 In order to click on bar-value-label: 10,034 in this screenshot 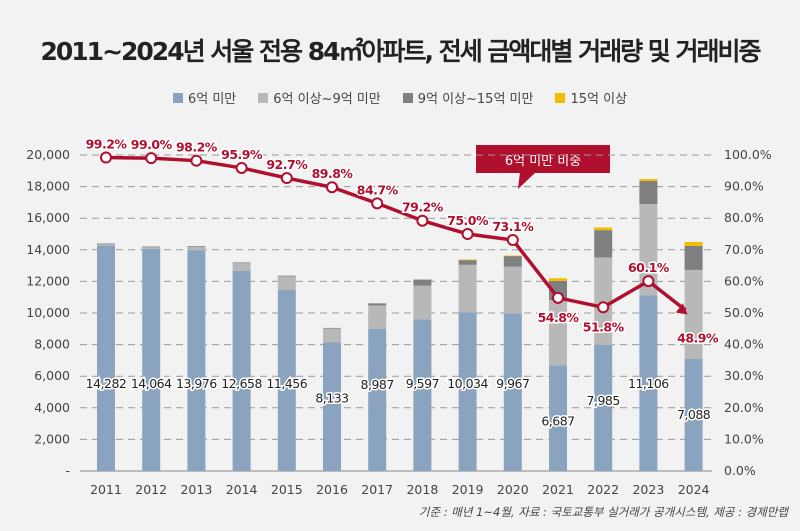, I will do `click(467, 383)`.